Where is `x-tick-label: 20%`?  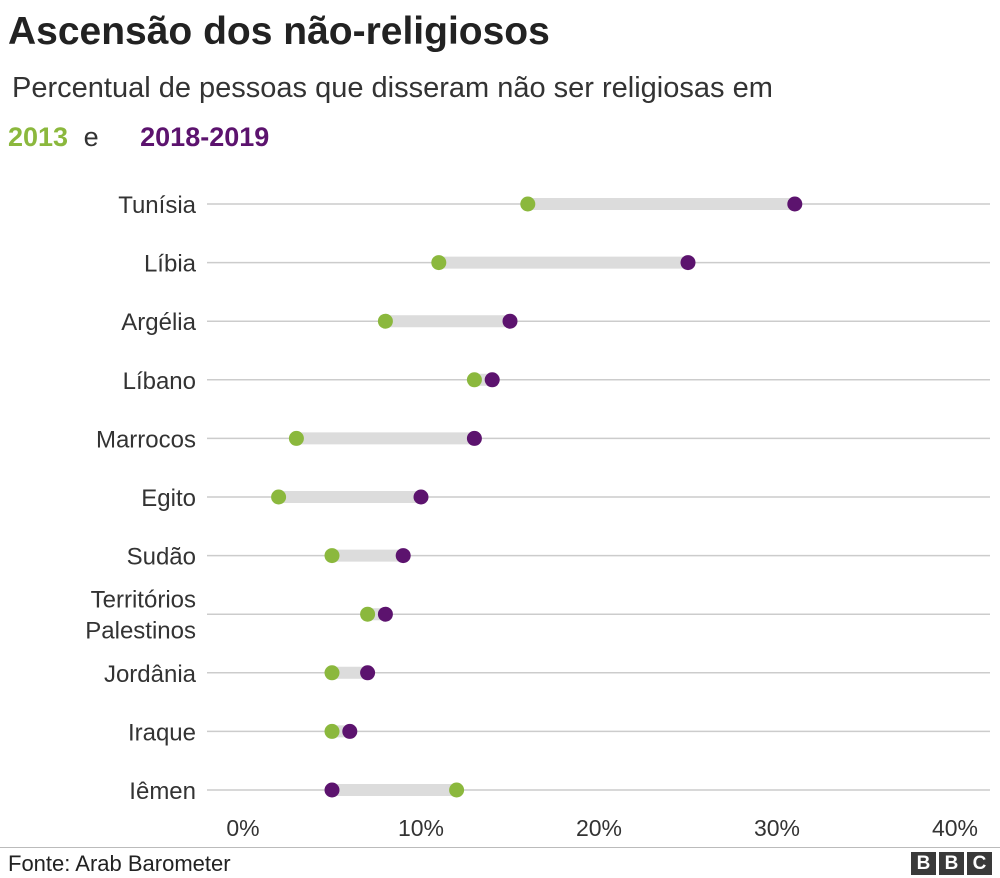
x-tick-label: 20% is located at coordinates (599, 828).